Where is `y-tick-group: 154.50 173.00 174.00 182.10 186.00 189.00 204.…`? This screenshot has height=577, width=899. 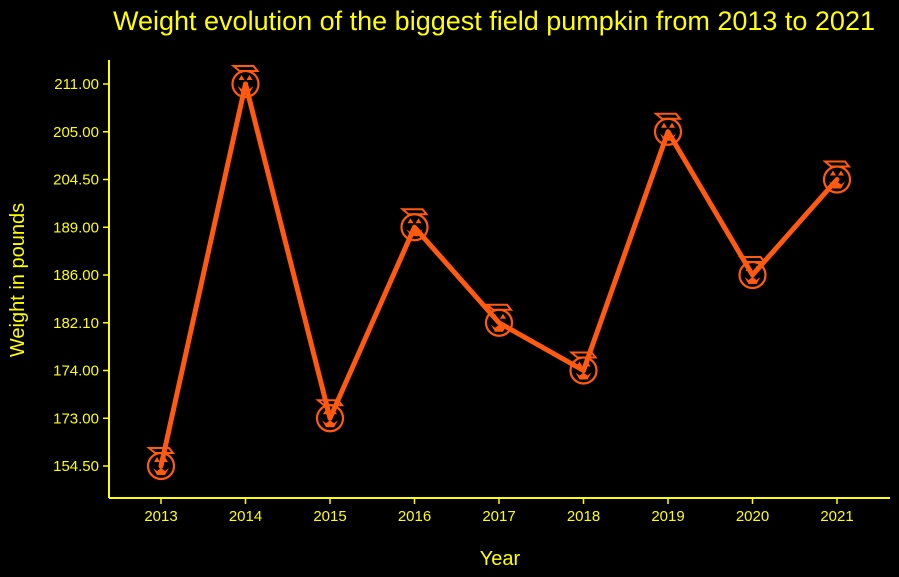 y-tick-group: 154.50 173.00 174.00 182.10 186.00 189.00 204.… is located at coordinates (81, 275).